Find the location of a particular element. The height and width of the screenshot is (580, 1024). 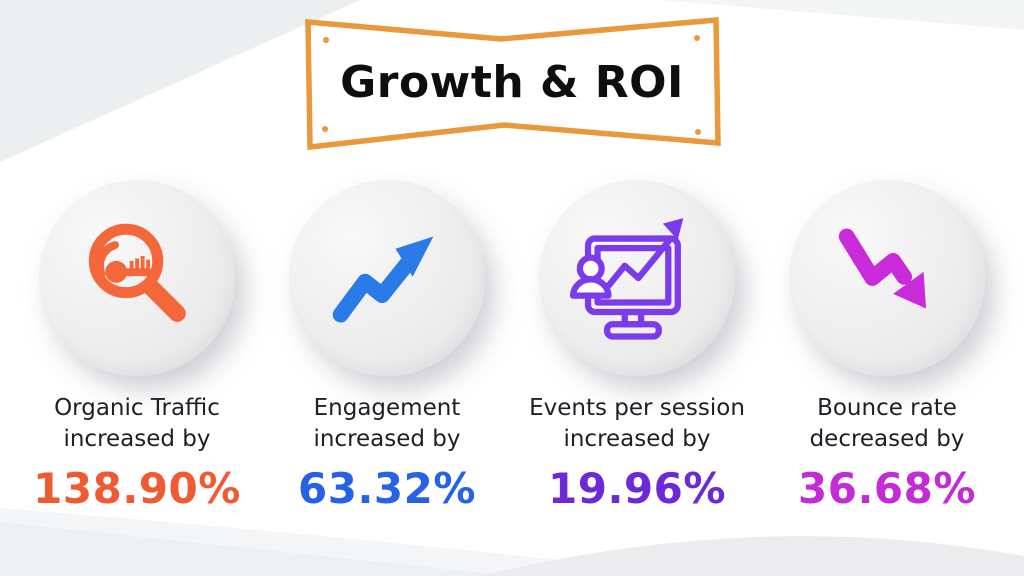

metric-label-line1: Events per session is located at coordinates (637, 408).